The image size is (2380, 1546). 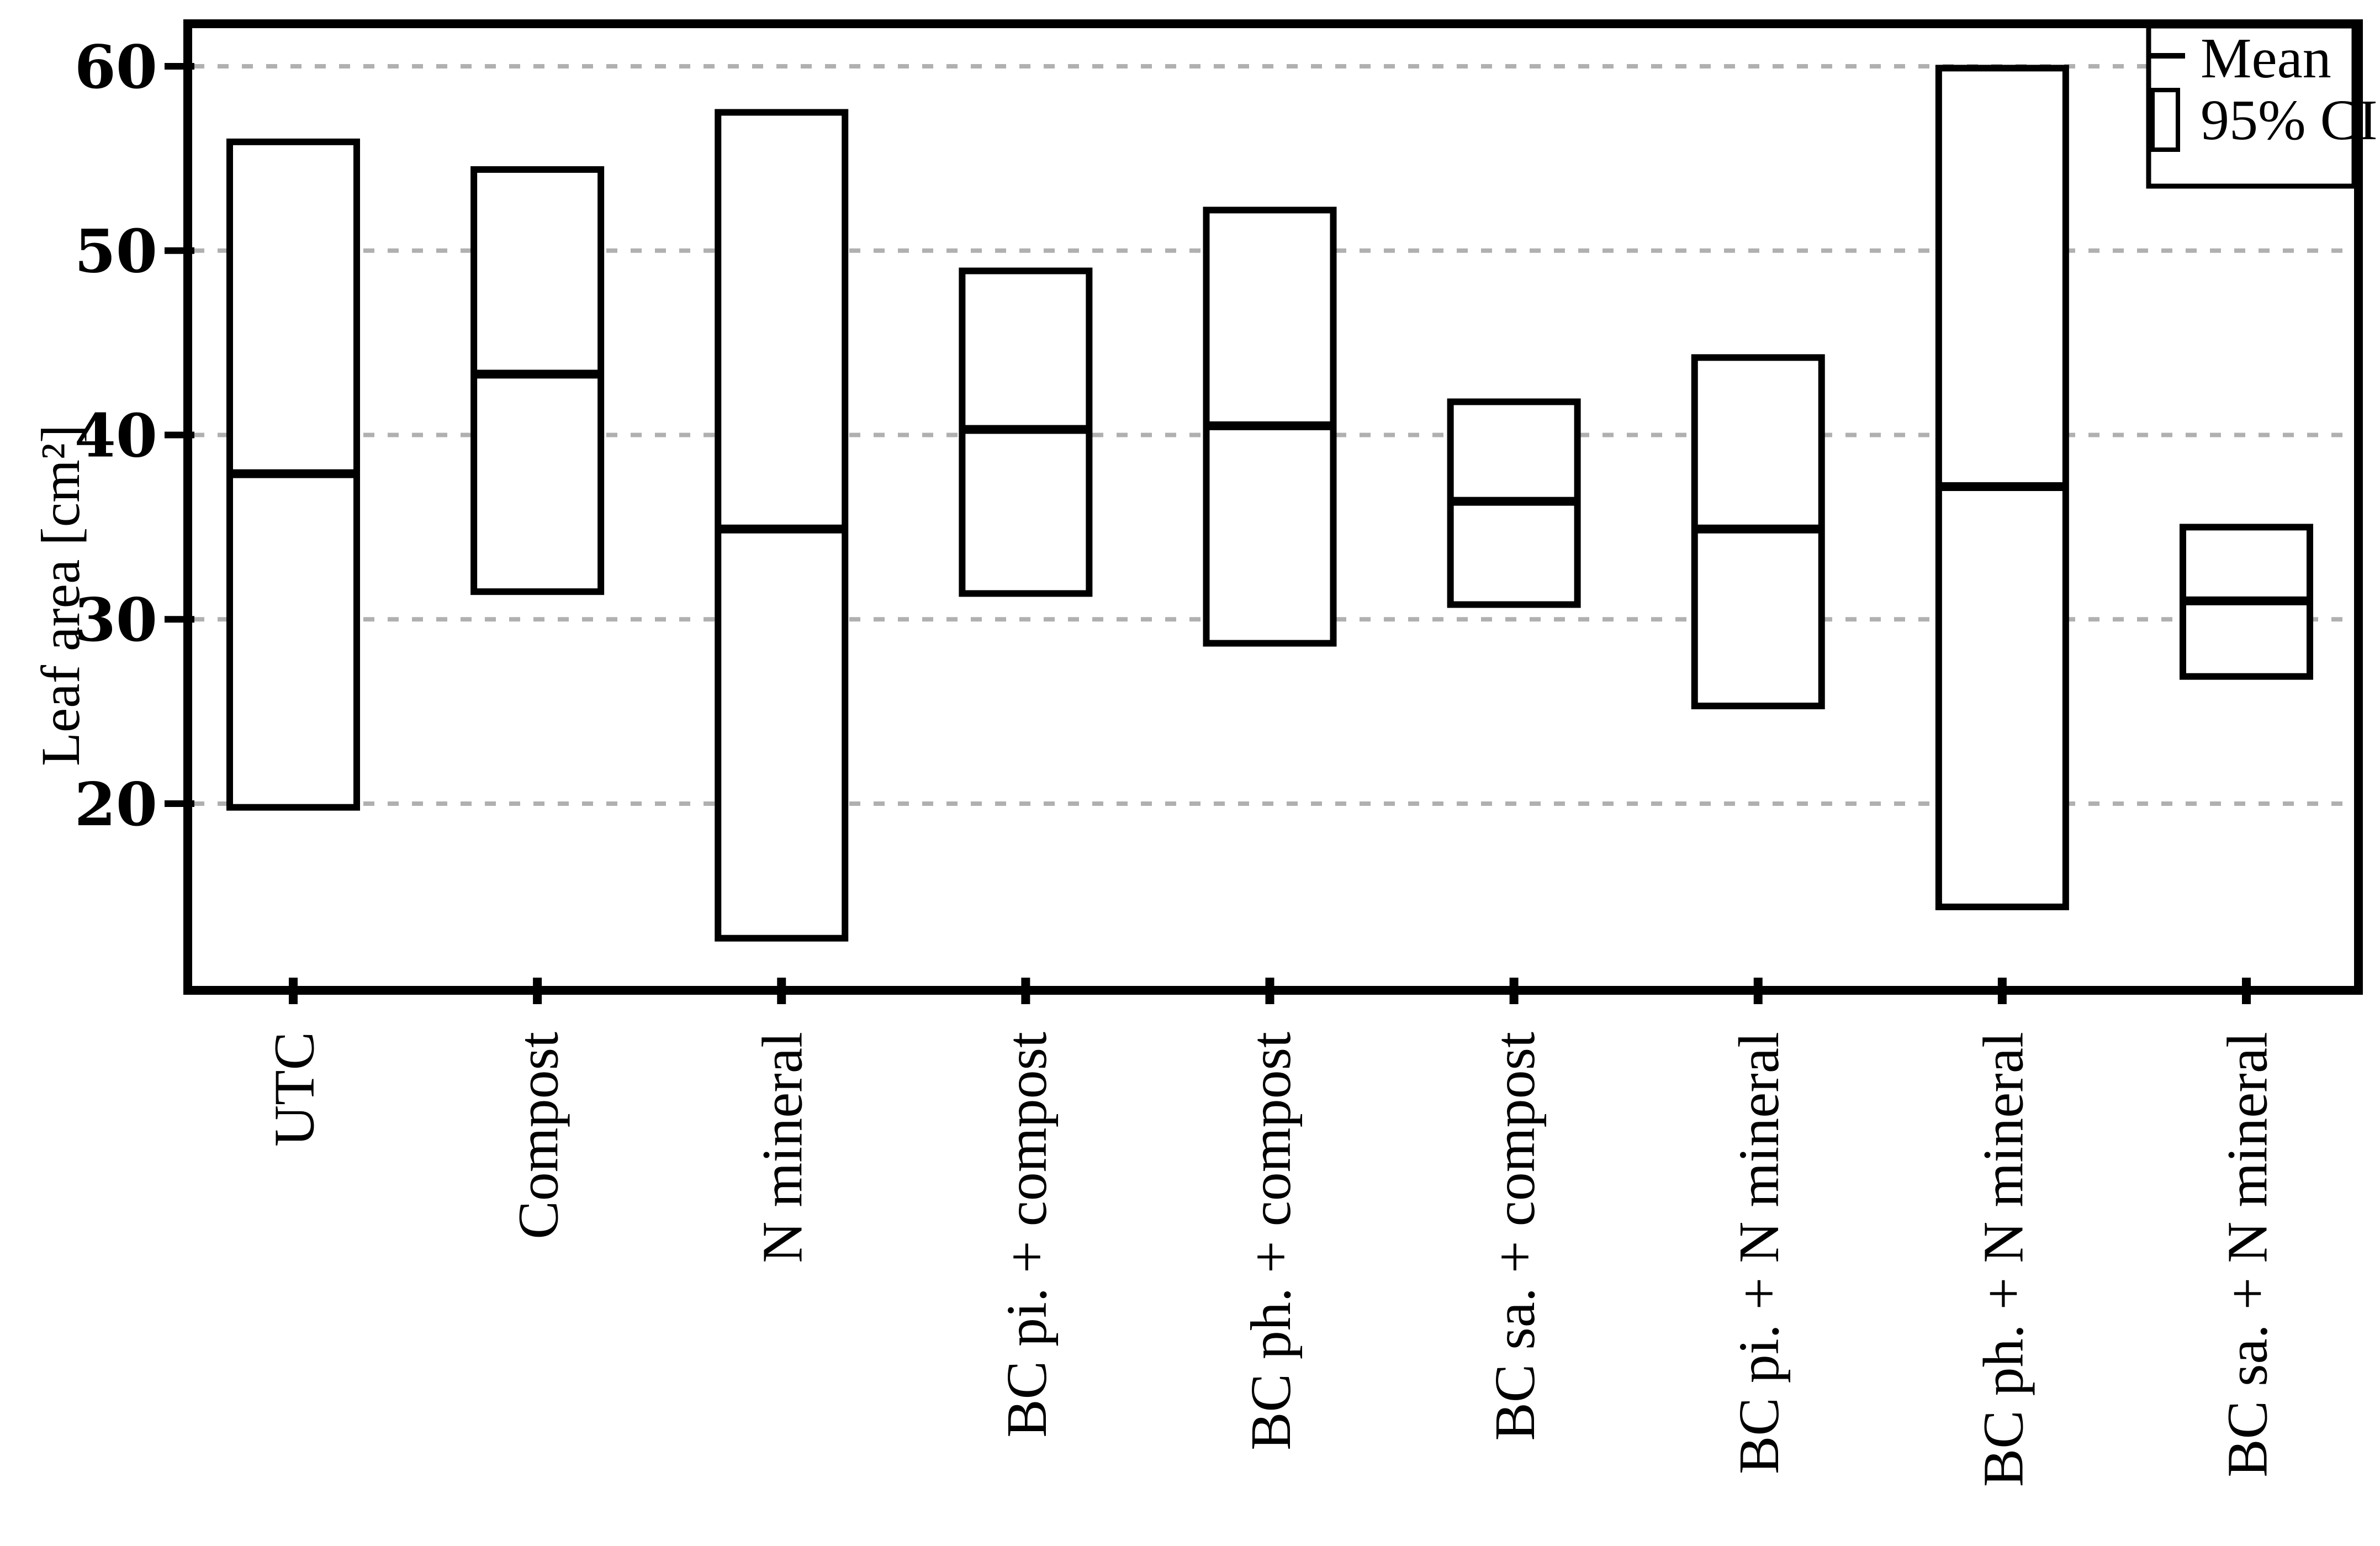 What do you see at coordinates (1027, 1235) in the screenshot?
I see `x-category-label: BC pi. + compost` at bounding box center [1027, 1235].